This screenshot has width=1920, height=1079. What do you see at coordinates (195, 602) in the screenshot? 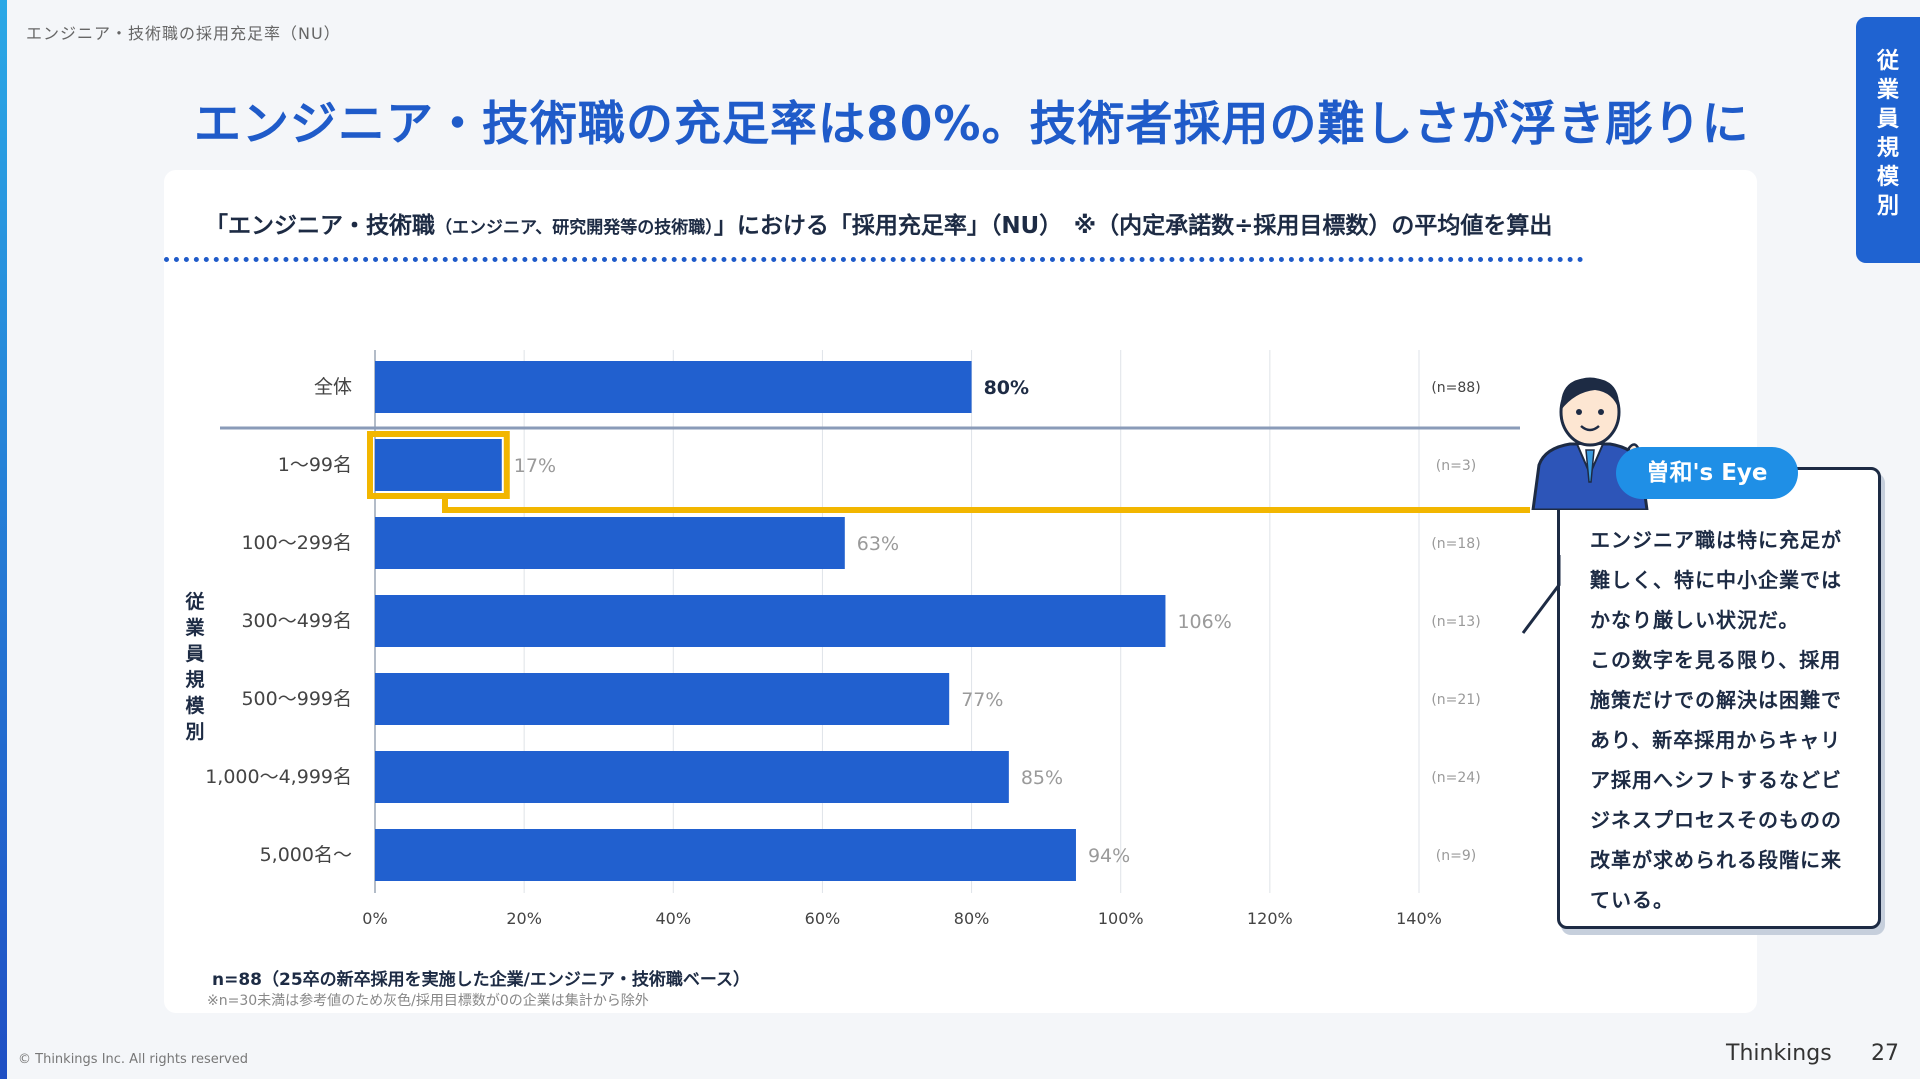
I see `axis-group-char: 従` at bounding box center [195, 602].